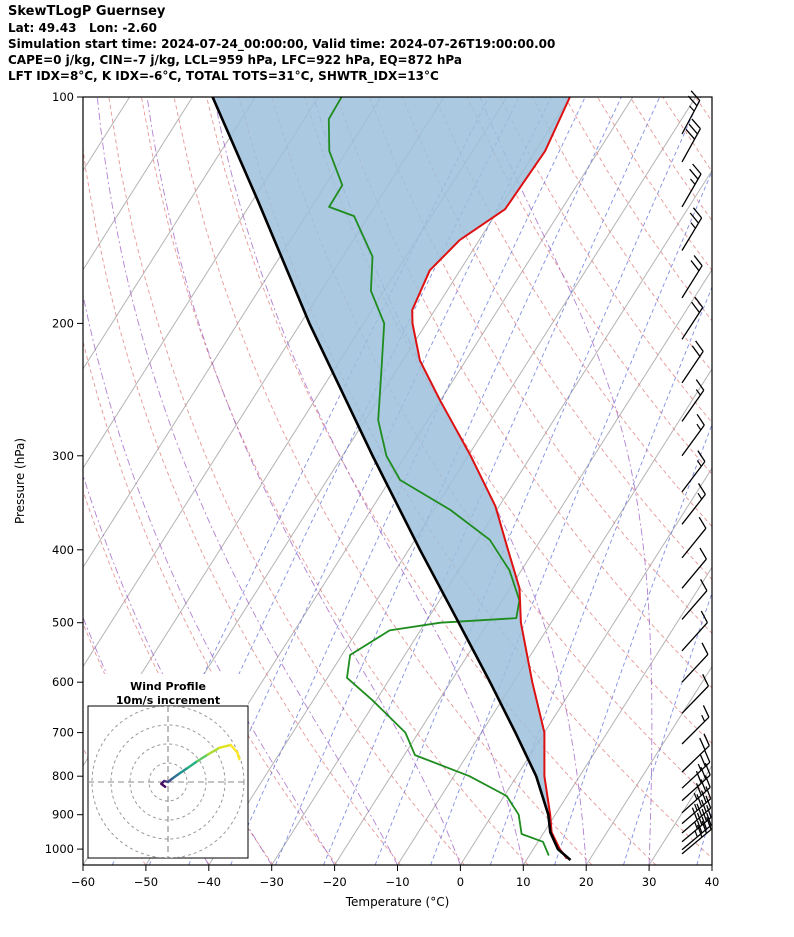 The image size is (794, 937). What do you see at coordinates (63, 776) in the screenshot?
I see `y-tick-label: 800` at bounding box center [63, 776].